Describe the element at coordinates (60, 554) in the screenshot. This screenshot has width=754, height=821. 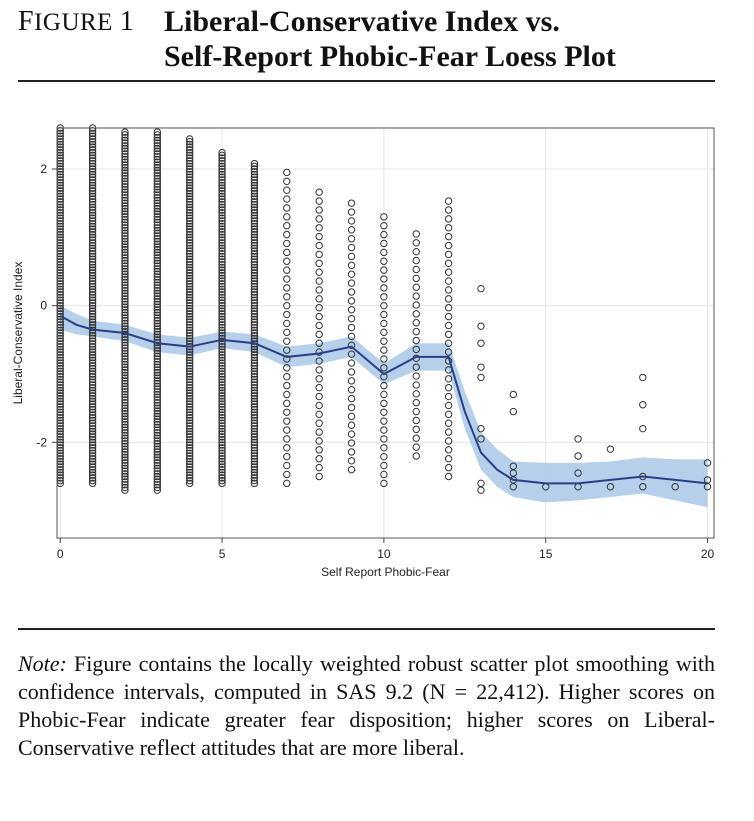
I see `x-tick-label: 0` at that location.